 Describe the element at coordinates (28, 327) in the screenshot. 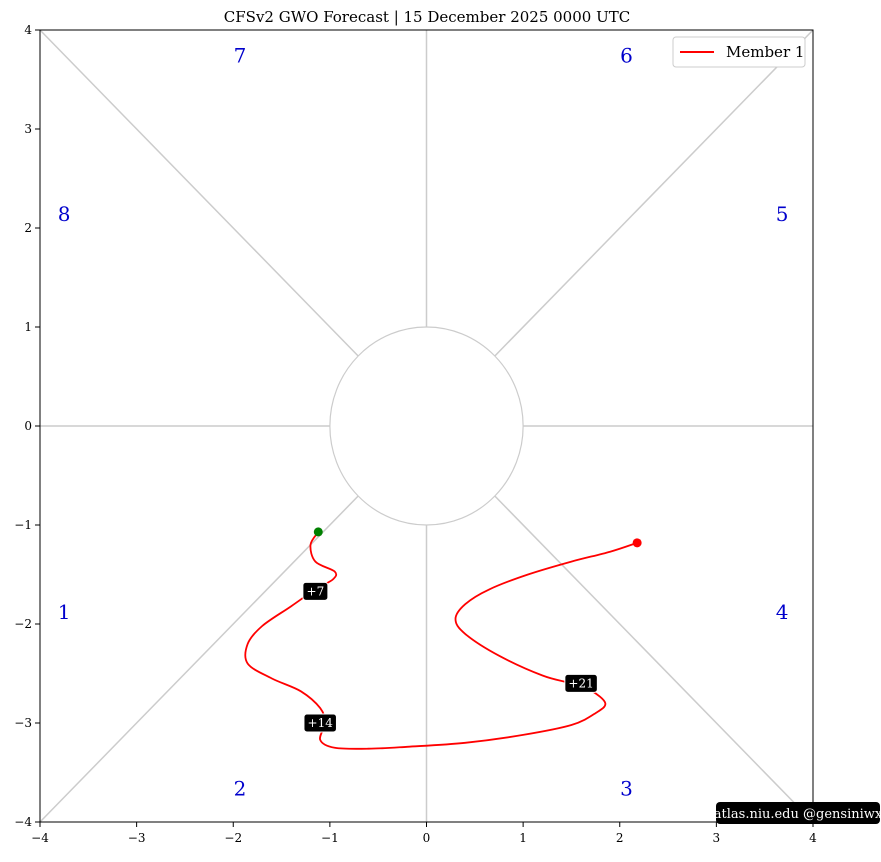

I see `y-tick-label-5: 1` at that location.